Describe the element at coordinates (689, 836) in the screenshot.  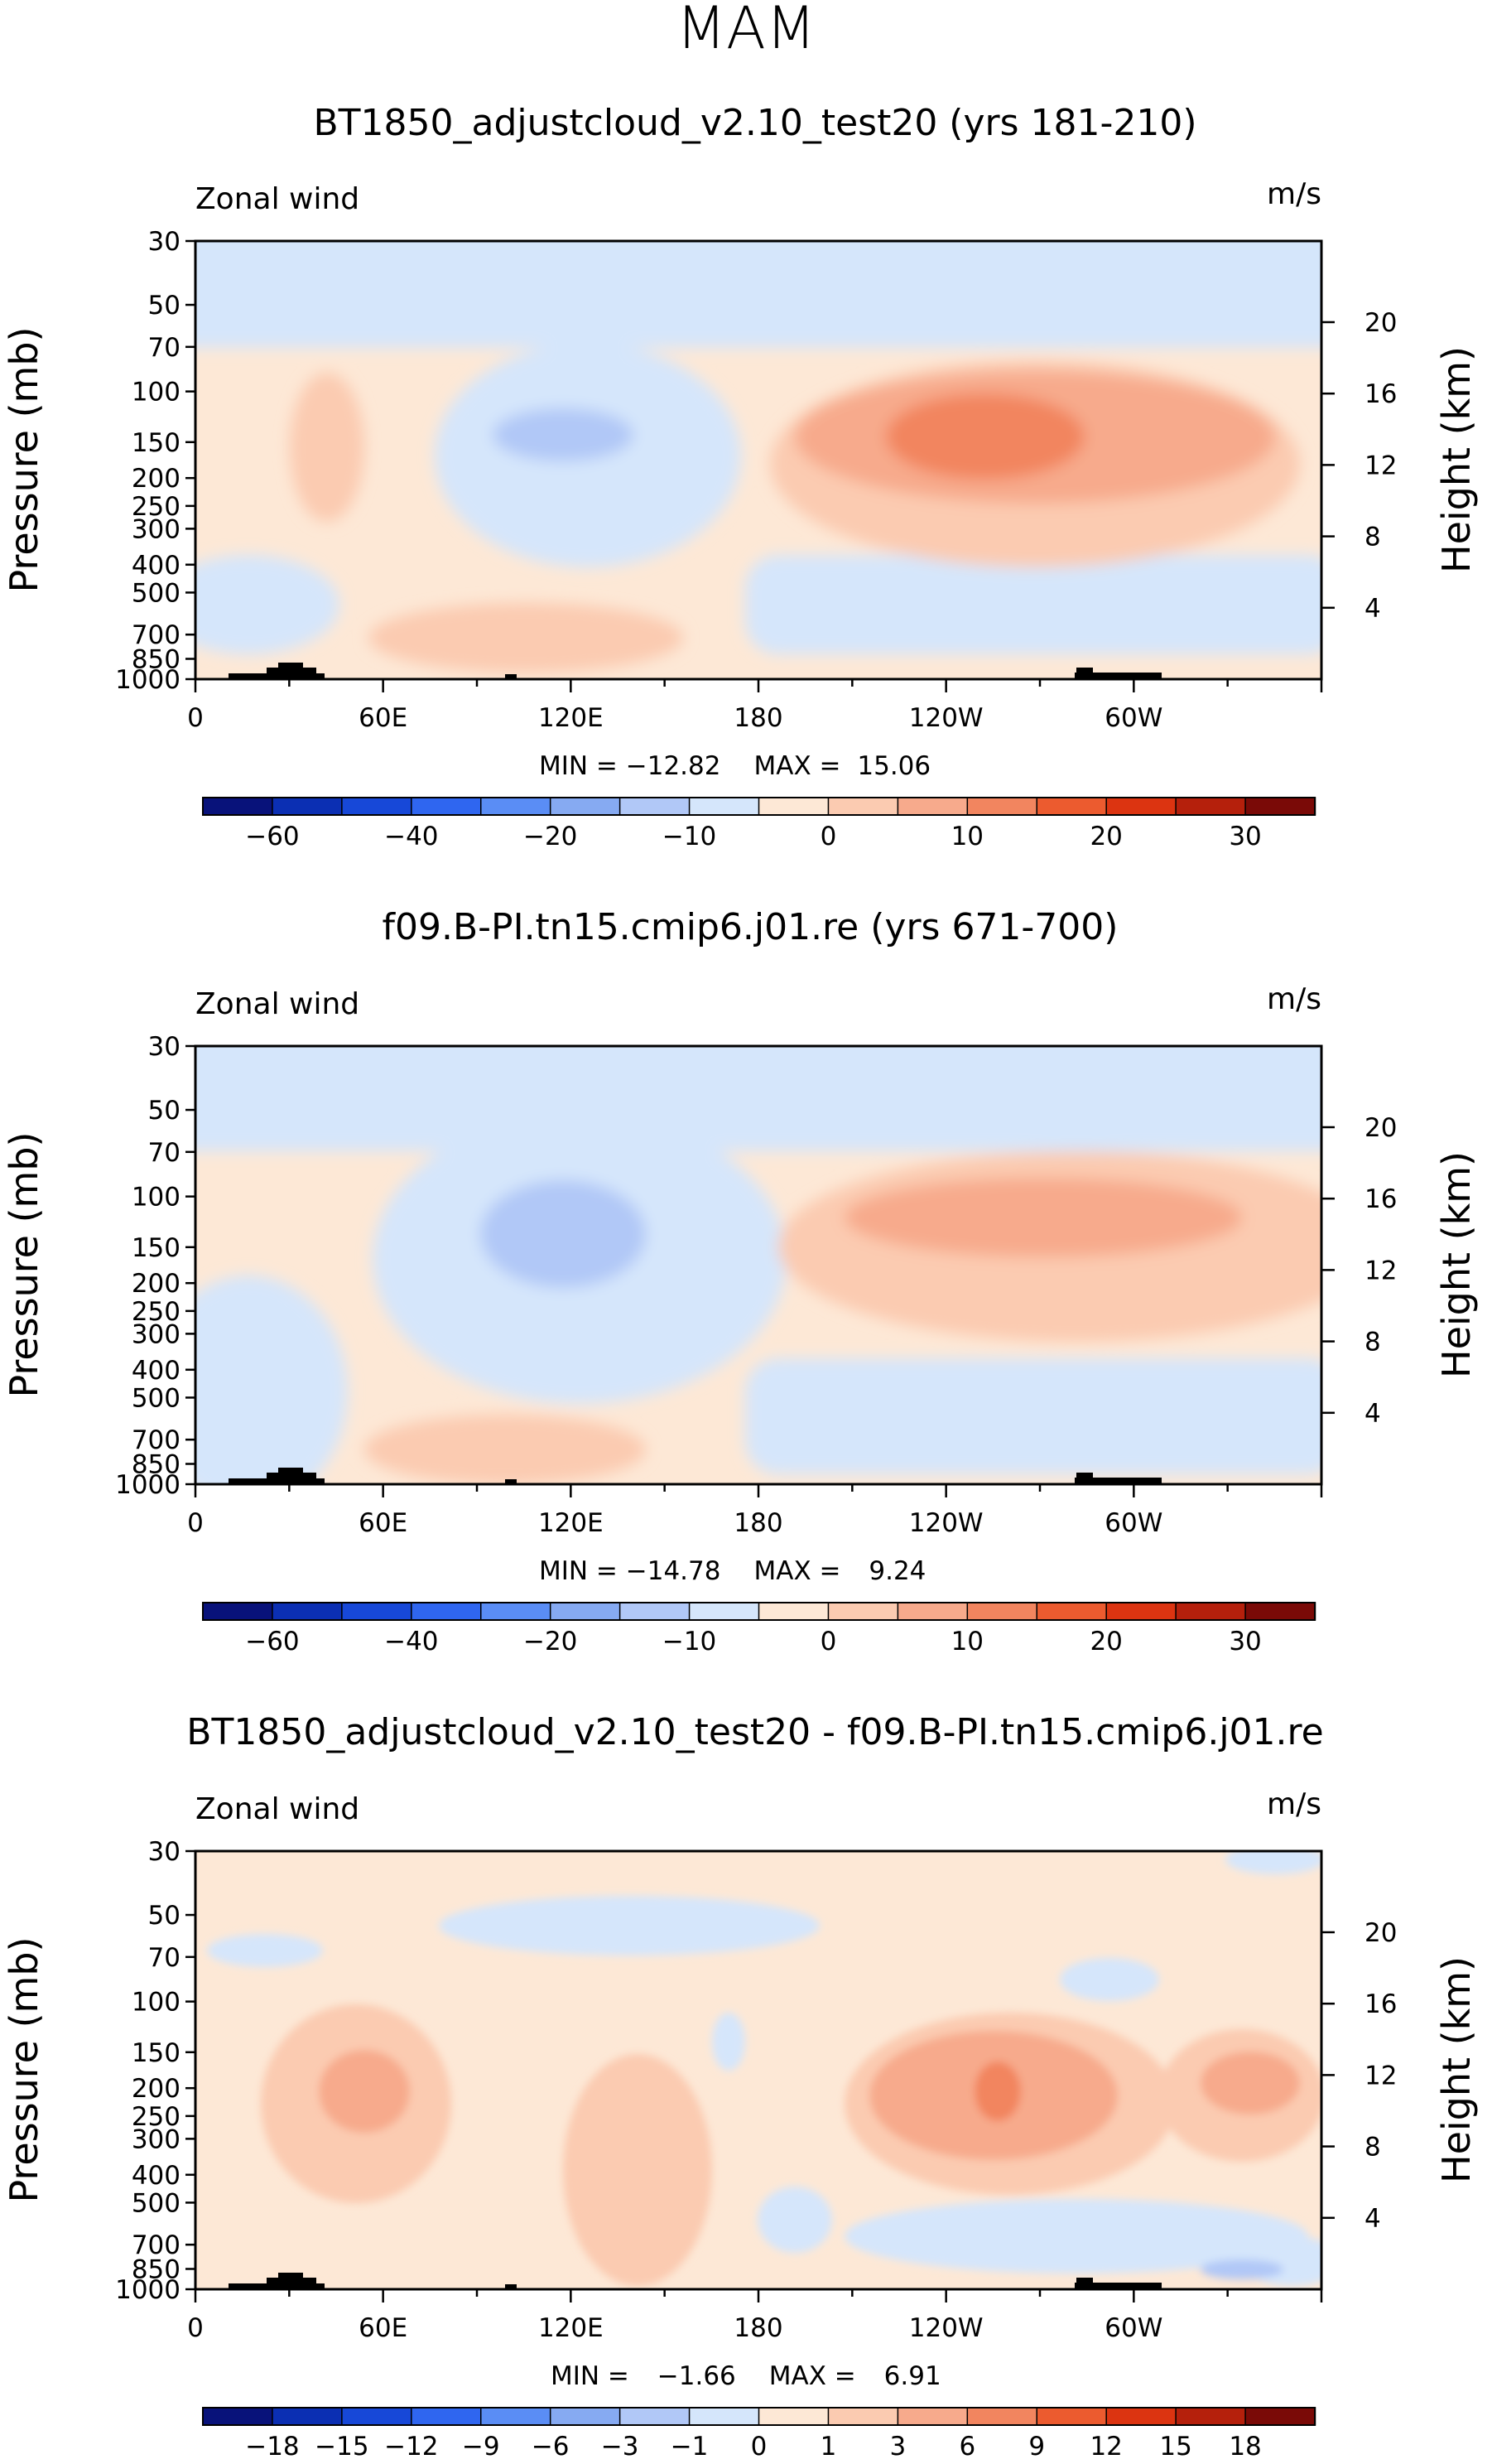
I see `colorbar-label: −10` at that location.